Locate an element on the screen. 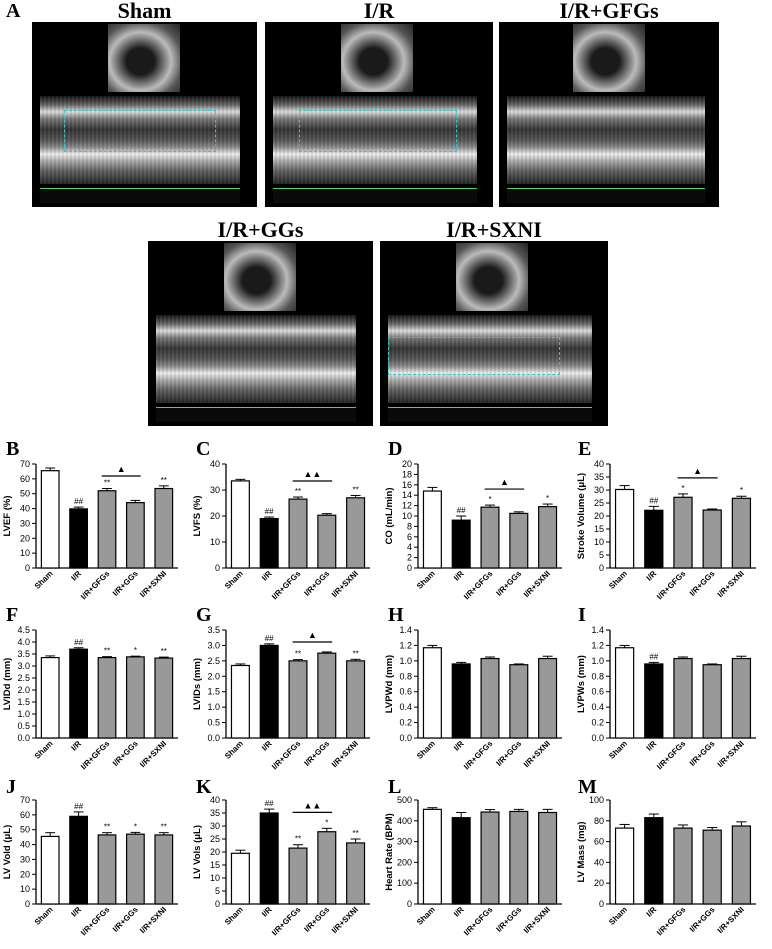  y-axis-label: Stroke Volume (μL) is located at coordinates (581, 516).